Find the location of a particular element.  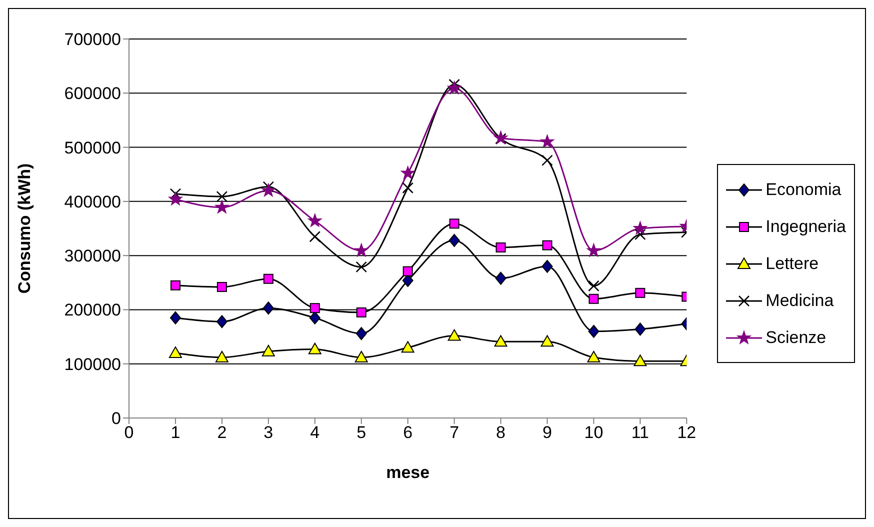

x-tick-label: 1 is located at coordinates (175, 432).